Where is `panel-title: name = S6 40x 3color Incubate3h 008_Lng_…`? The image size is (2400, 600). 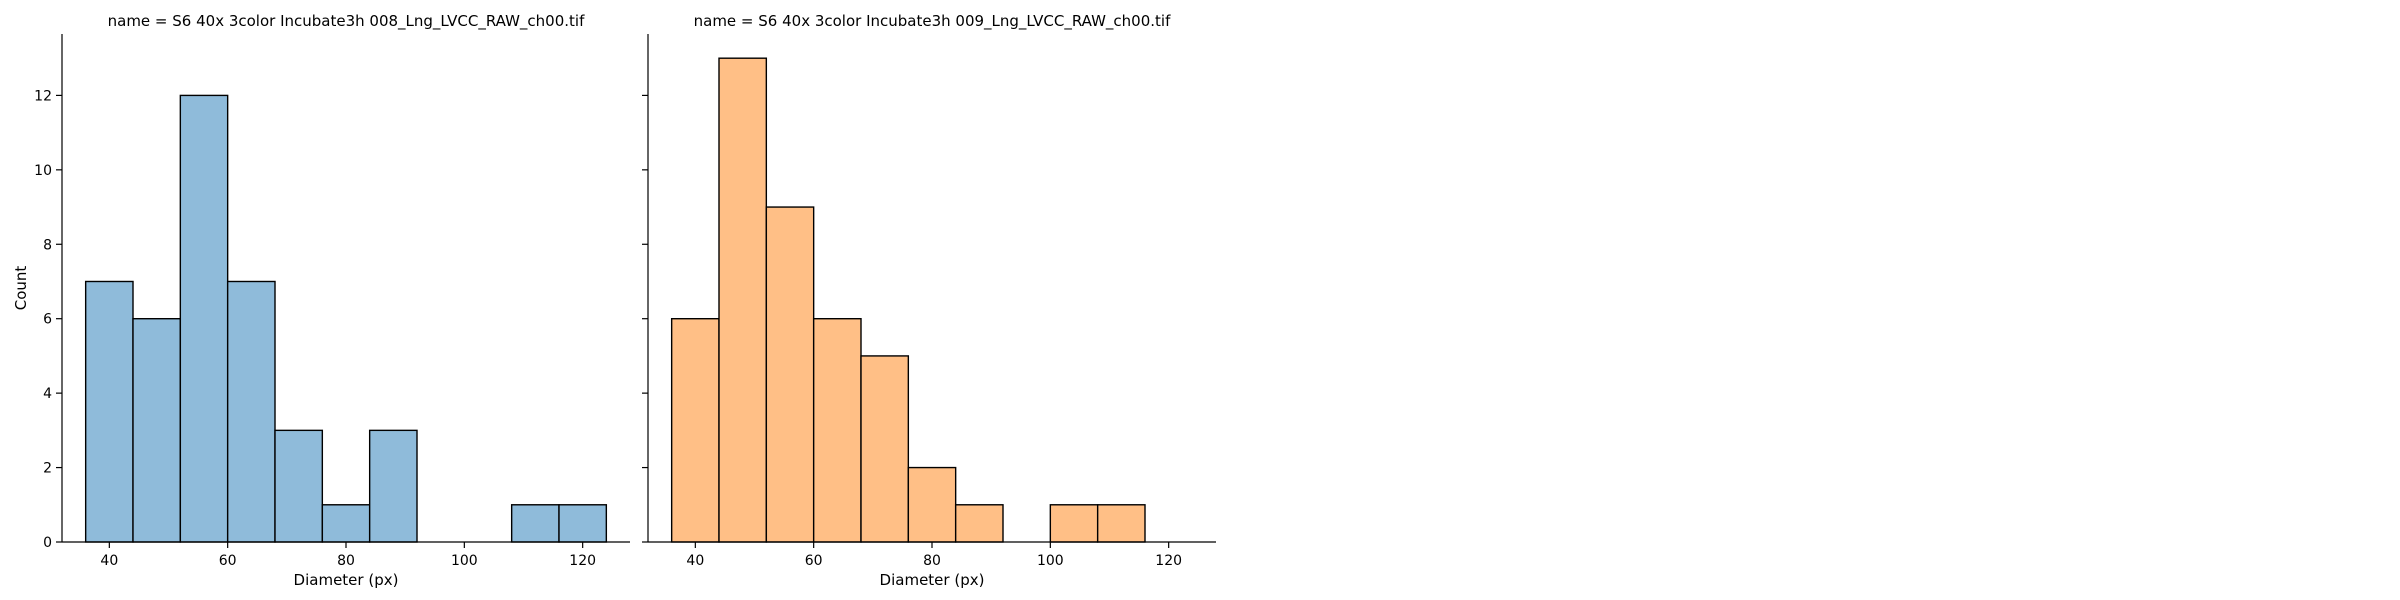
panel-title: name = S6 40x 3color Incubate3h 008_Lng_… is located at coordinates (346, 21).